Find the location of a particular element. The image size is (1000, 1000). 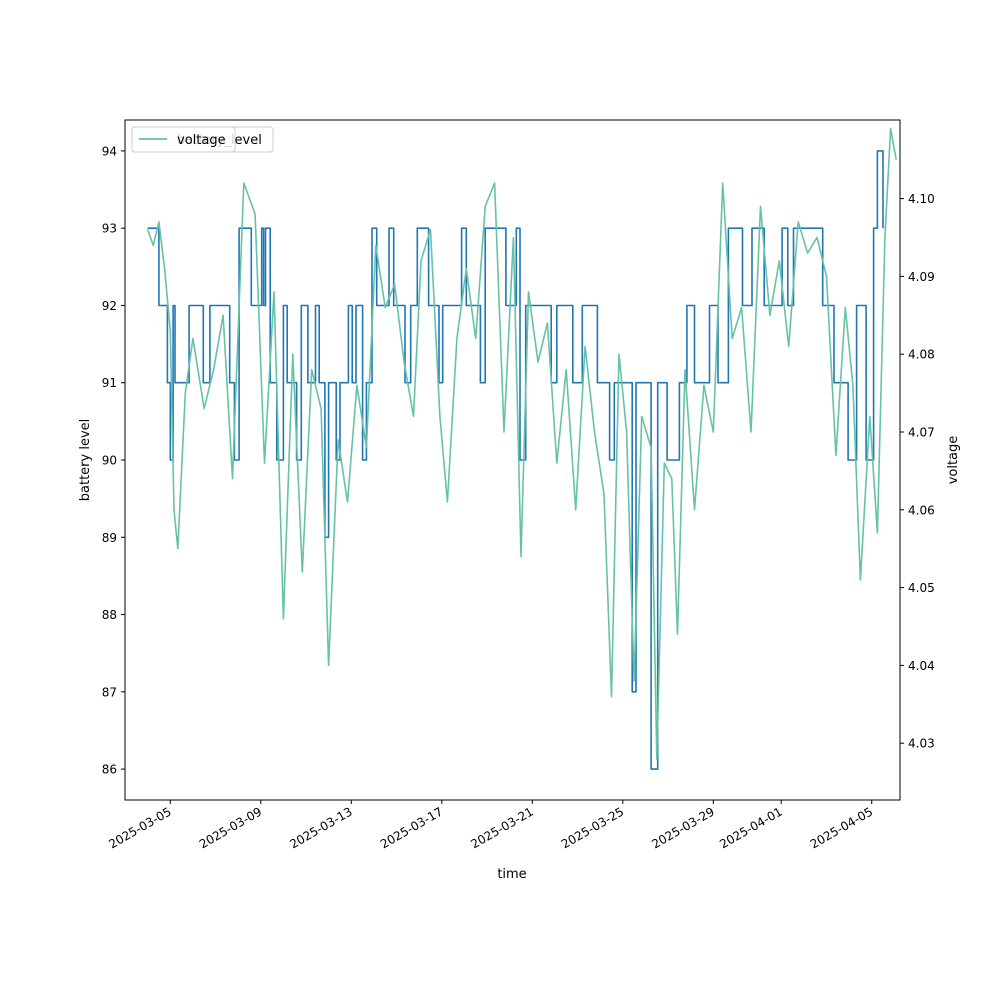

x-tick-label: 2025-03-21 is located at coordinates (501, 827).